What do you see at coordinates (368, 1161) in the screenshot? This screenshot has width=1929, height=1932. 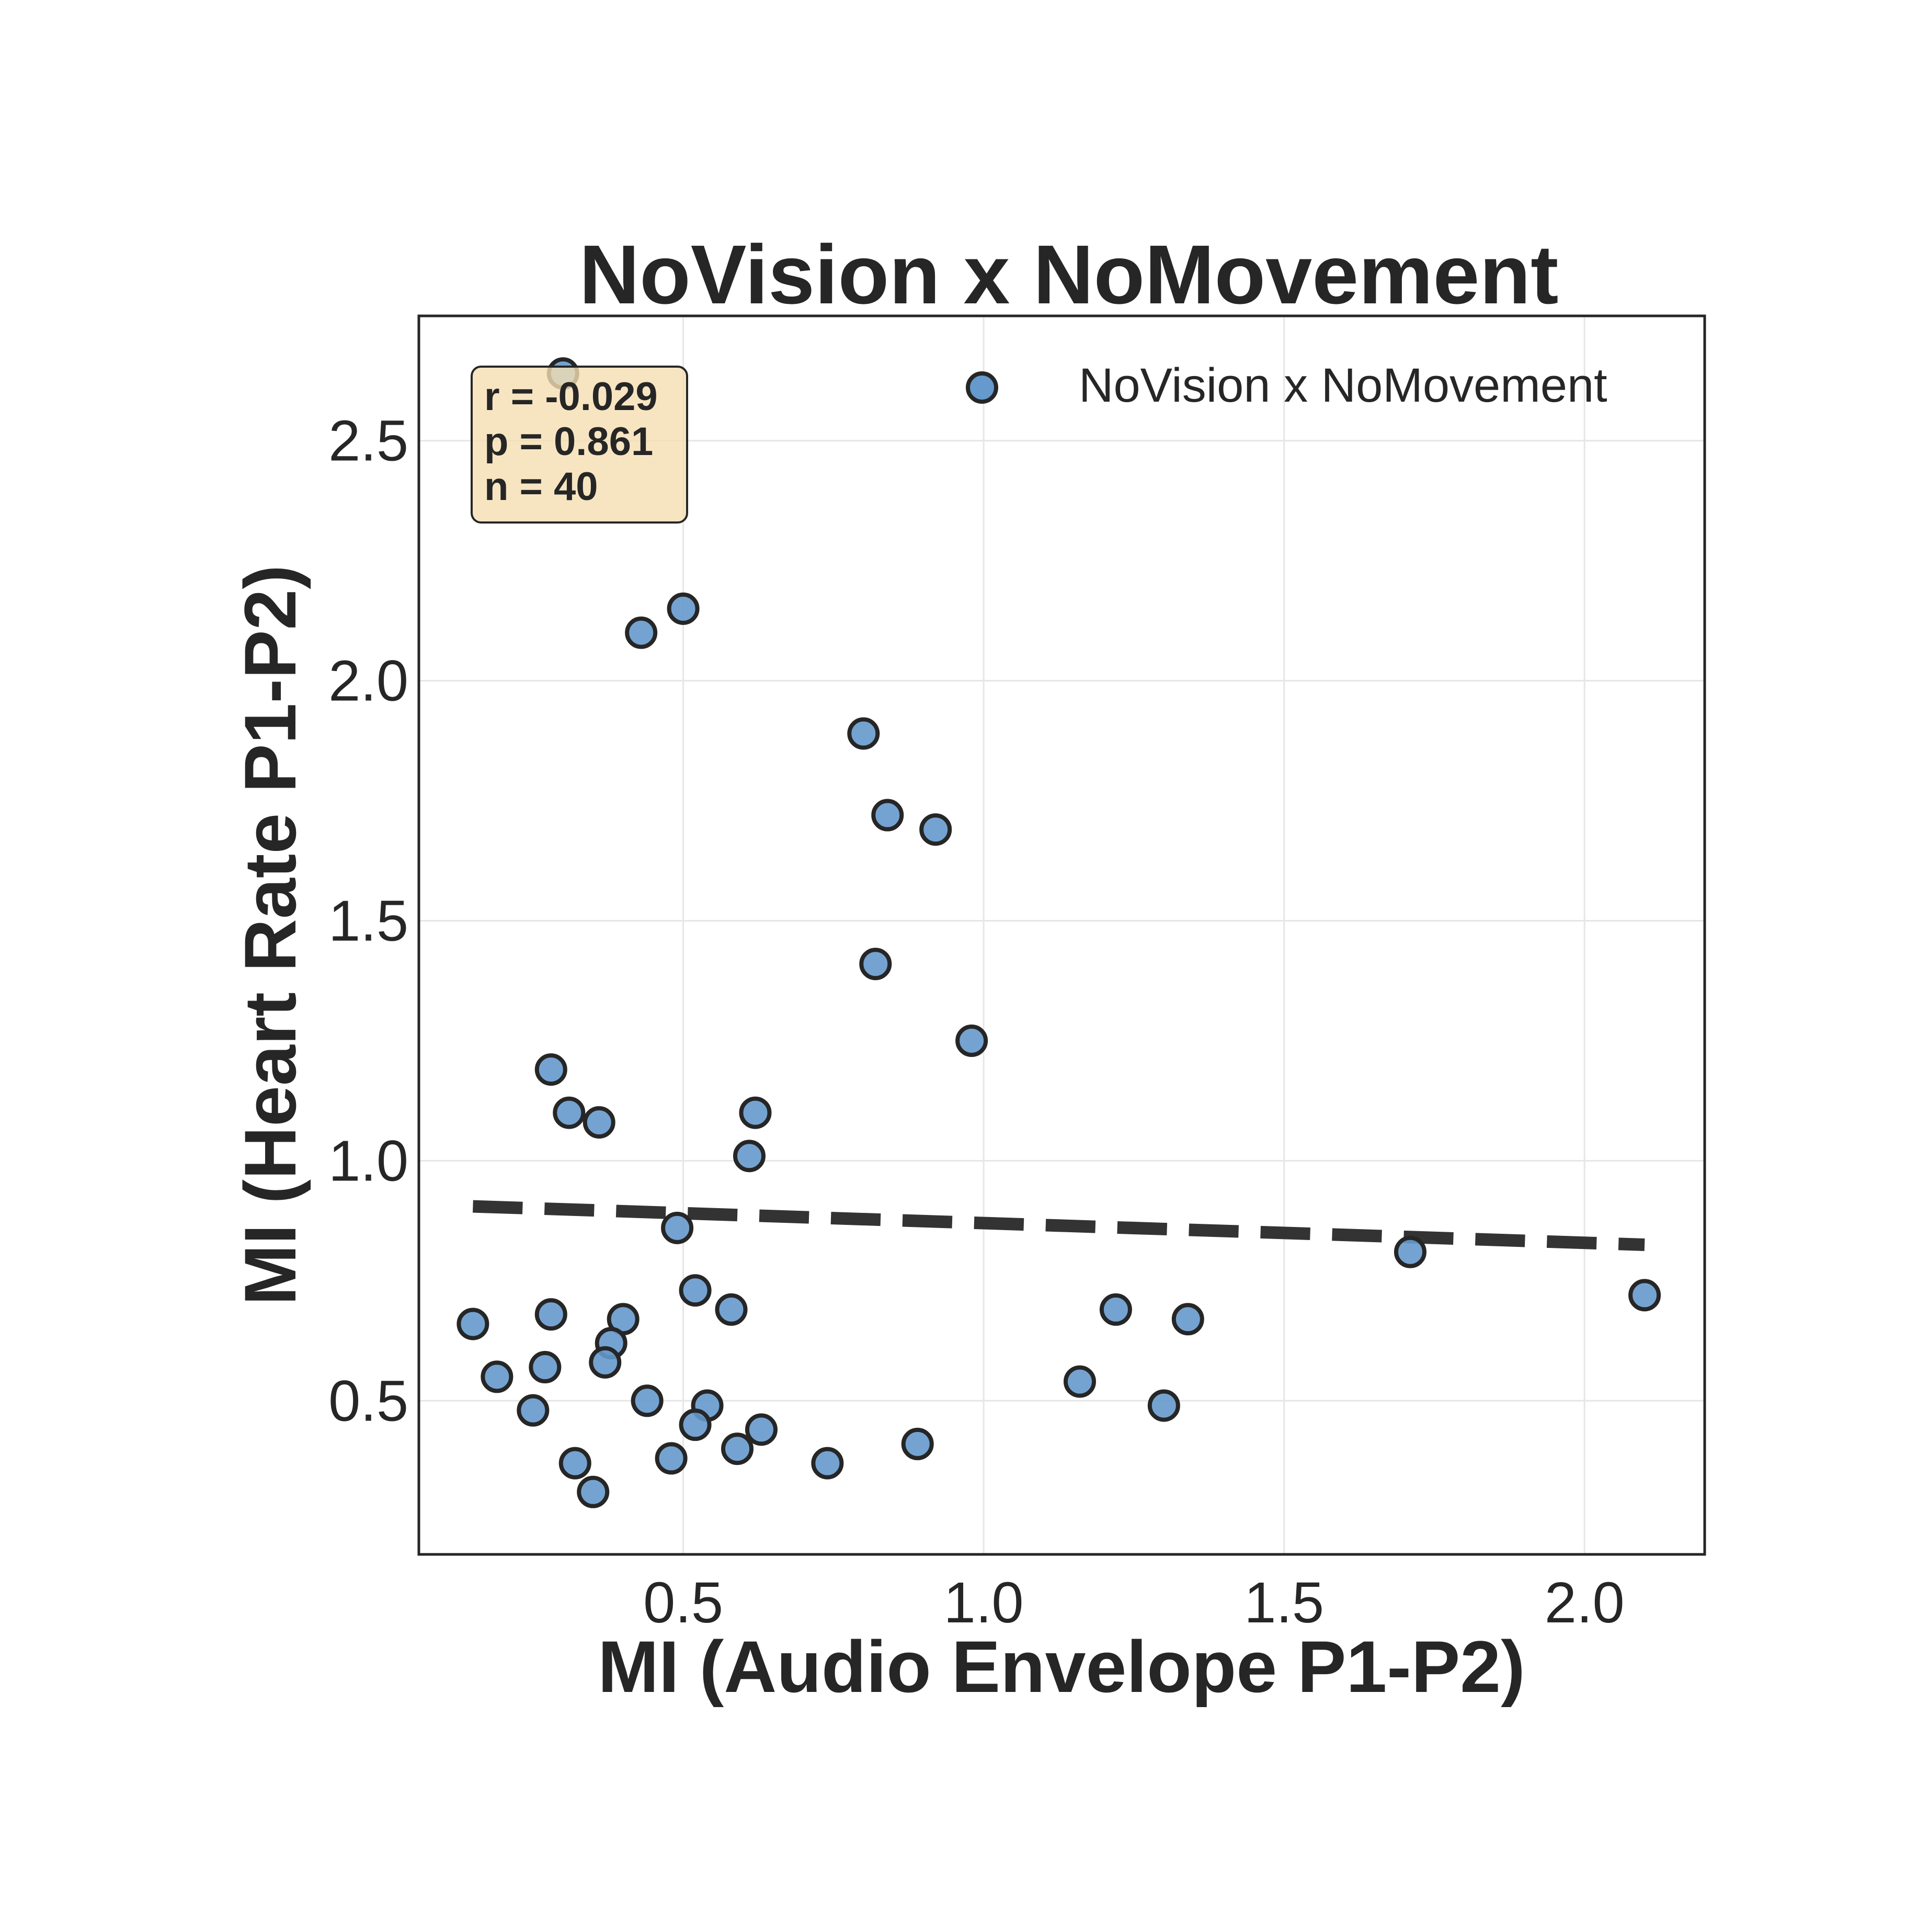 I see `y-tick-label: 1.0` at bounding box center [368, 1161].